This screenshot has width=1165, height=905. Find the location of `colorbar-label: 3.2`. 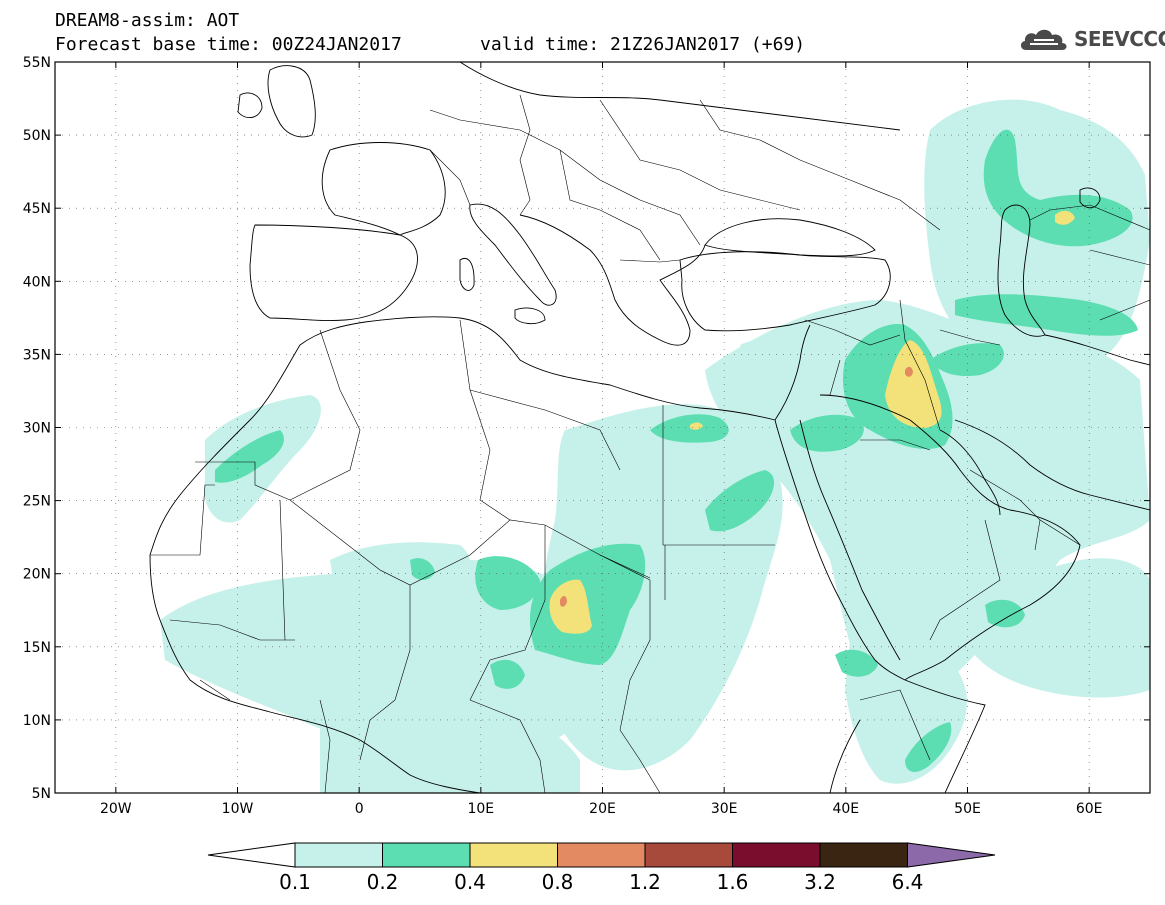

colorbar-label: 3.2 is located at coordinates (820, 882).